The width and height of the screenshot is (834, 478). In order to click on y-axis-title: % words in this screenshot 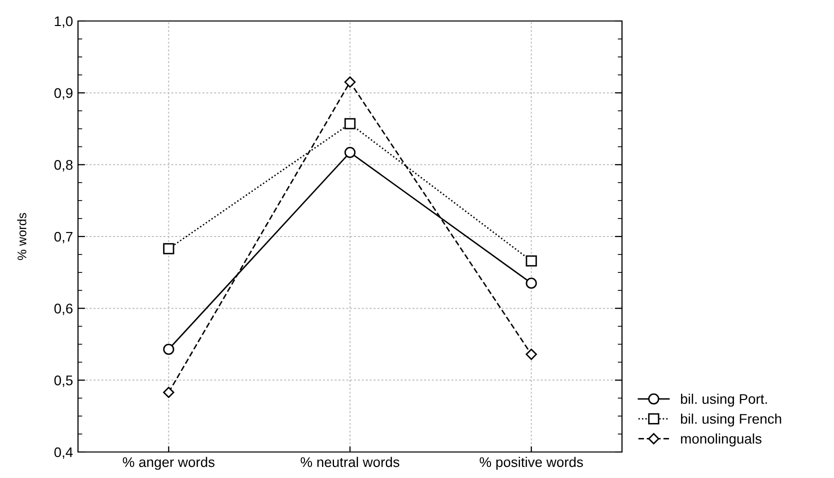, I will do `click(21, 236)`.